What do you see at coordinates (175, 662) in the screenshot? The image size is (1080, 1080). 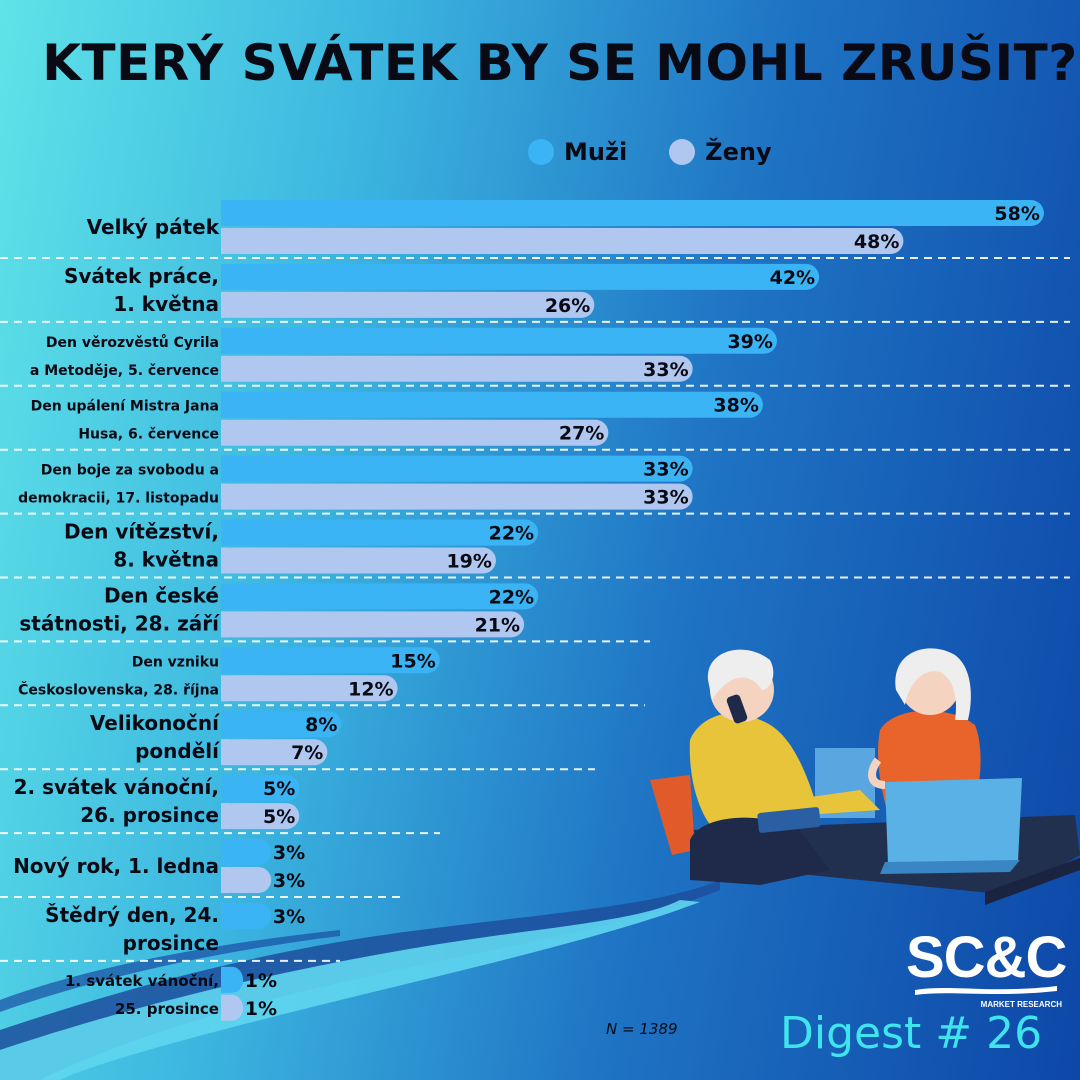 I see `category-label: Den vzniku` at bounding box center [175, 662].